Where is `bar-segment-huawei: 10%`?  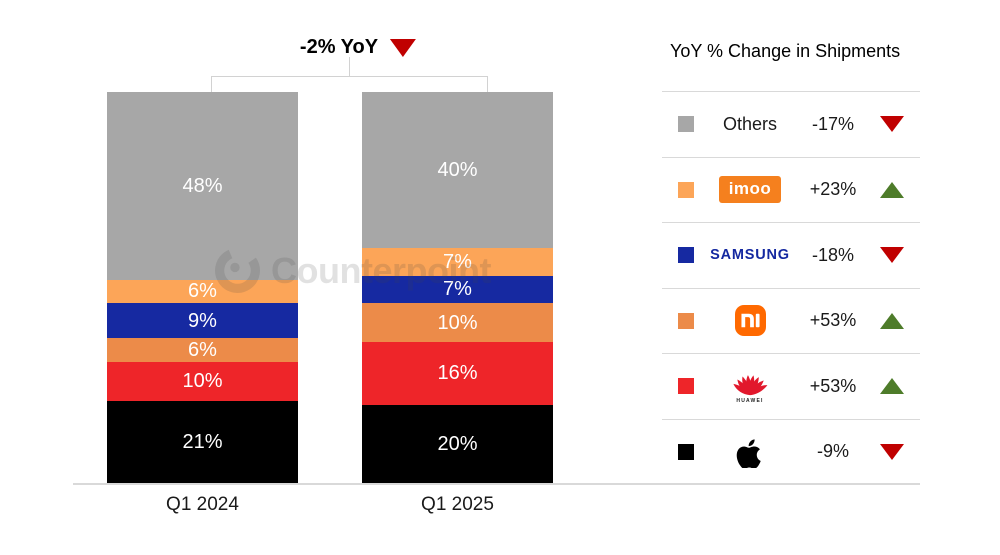
bar-segment-huawei: 10% is located at coordinates (202, 381).